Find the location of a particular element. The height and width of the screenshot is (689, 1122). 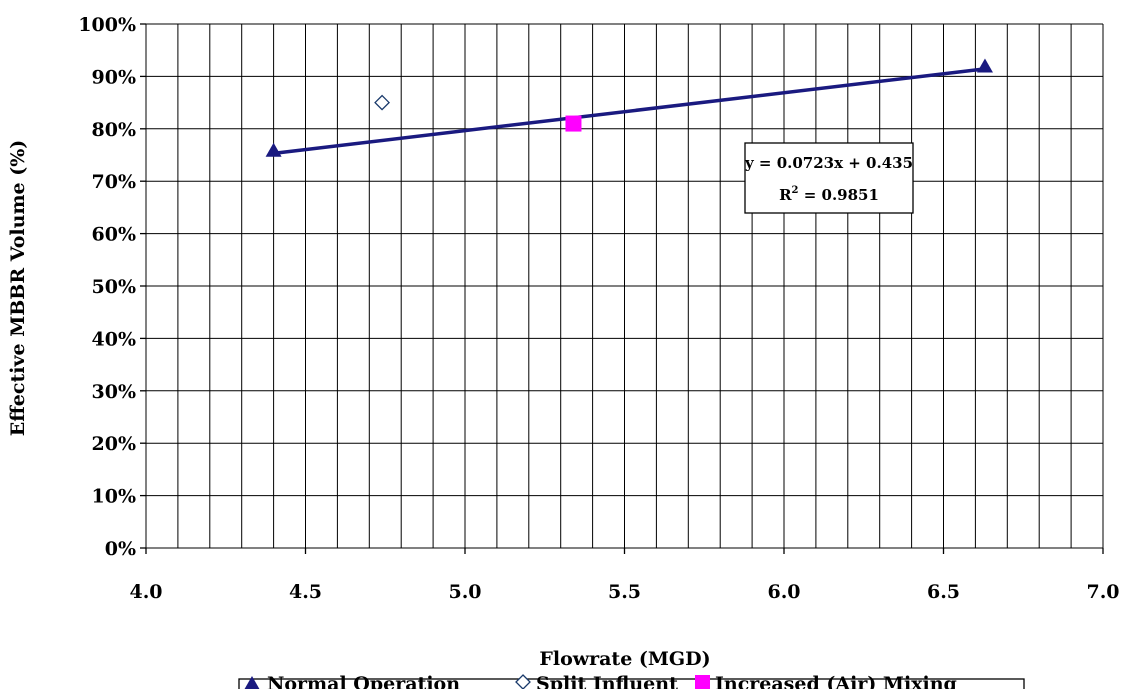

r-squared-text: R2 = 0.9851 is located at coordinates (829, 194).